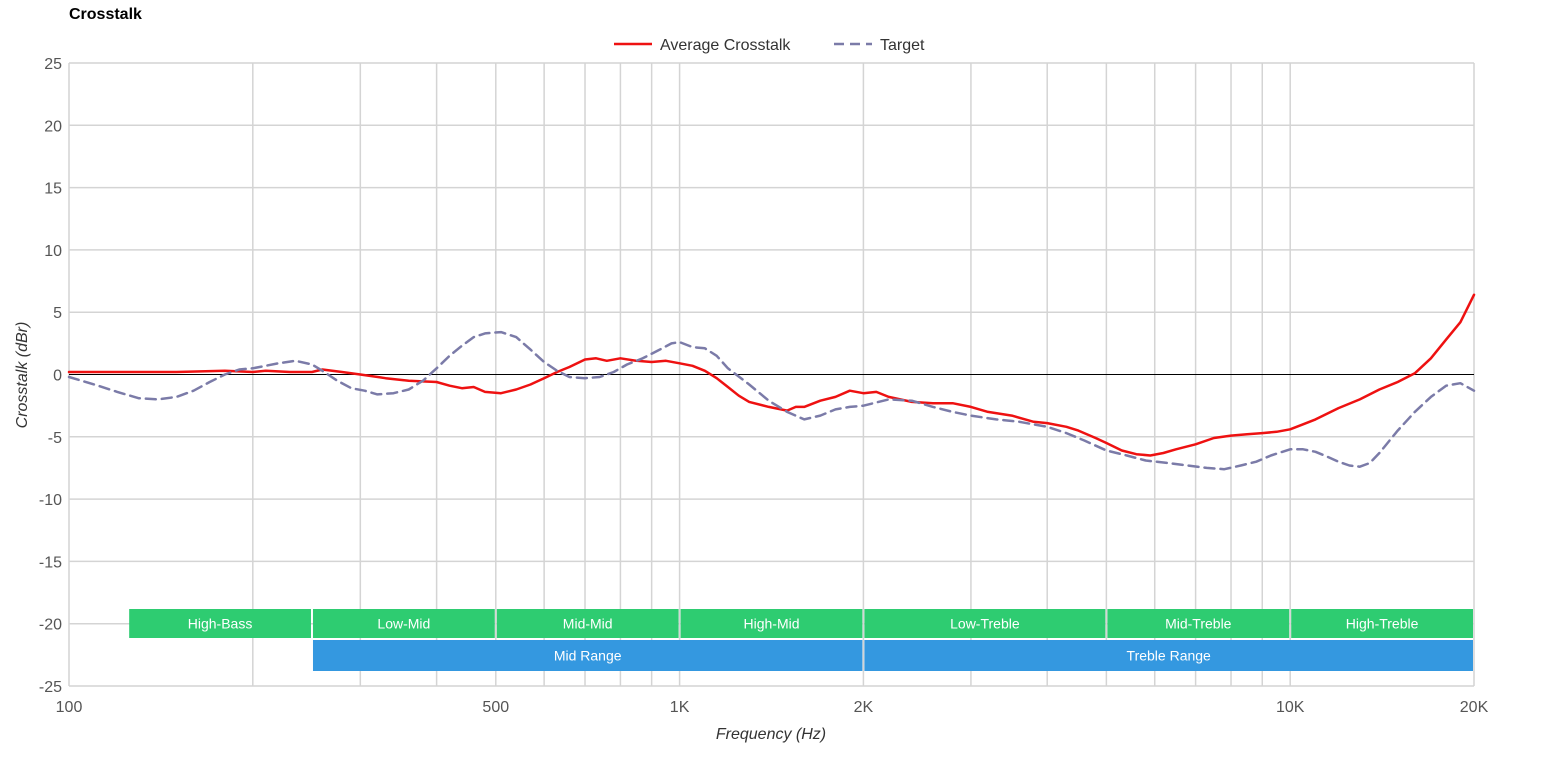 The height and width of the screenshot is (766, 1560). What do you see at coordinates (105, 14) in the screenshot?
I see `chart-title: Crosstalk` at bounding box center [105, 14].